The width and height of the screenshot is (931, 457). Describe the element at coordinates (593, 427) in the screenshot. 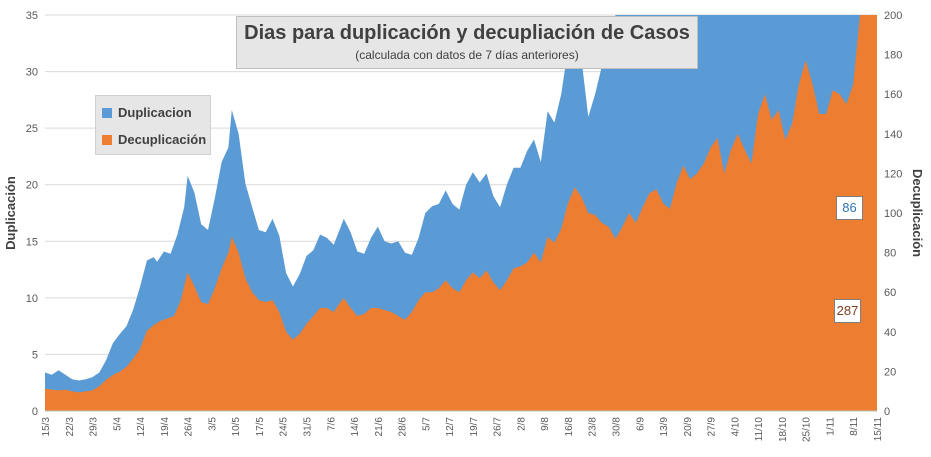

I see `x-tick-label: 23/8` at that location.